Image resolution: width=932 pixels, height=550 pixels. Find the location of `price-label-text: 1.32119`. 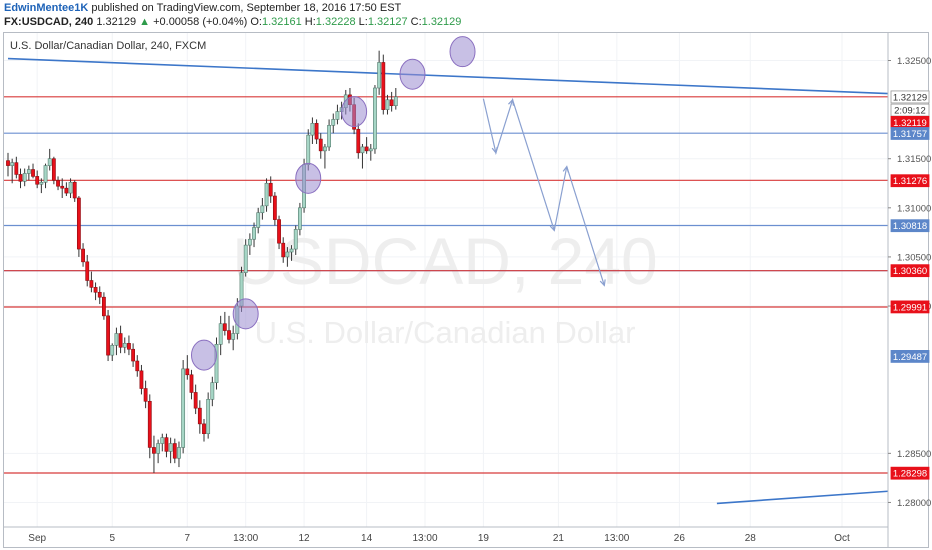

price-label-text: 1.32119 is located at coordinates (910, 123).